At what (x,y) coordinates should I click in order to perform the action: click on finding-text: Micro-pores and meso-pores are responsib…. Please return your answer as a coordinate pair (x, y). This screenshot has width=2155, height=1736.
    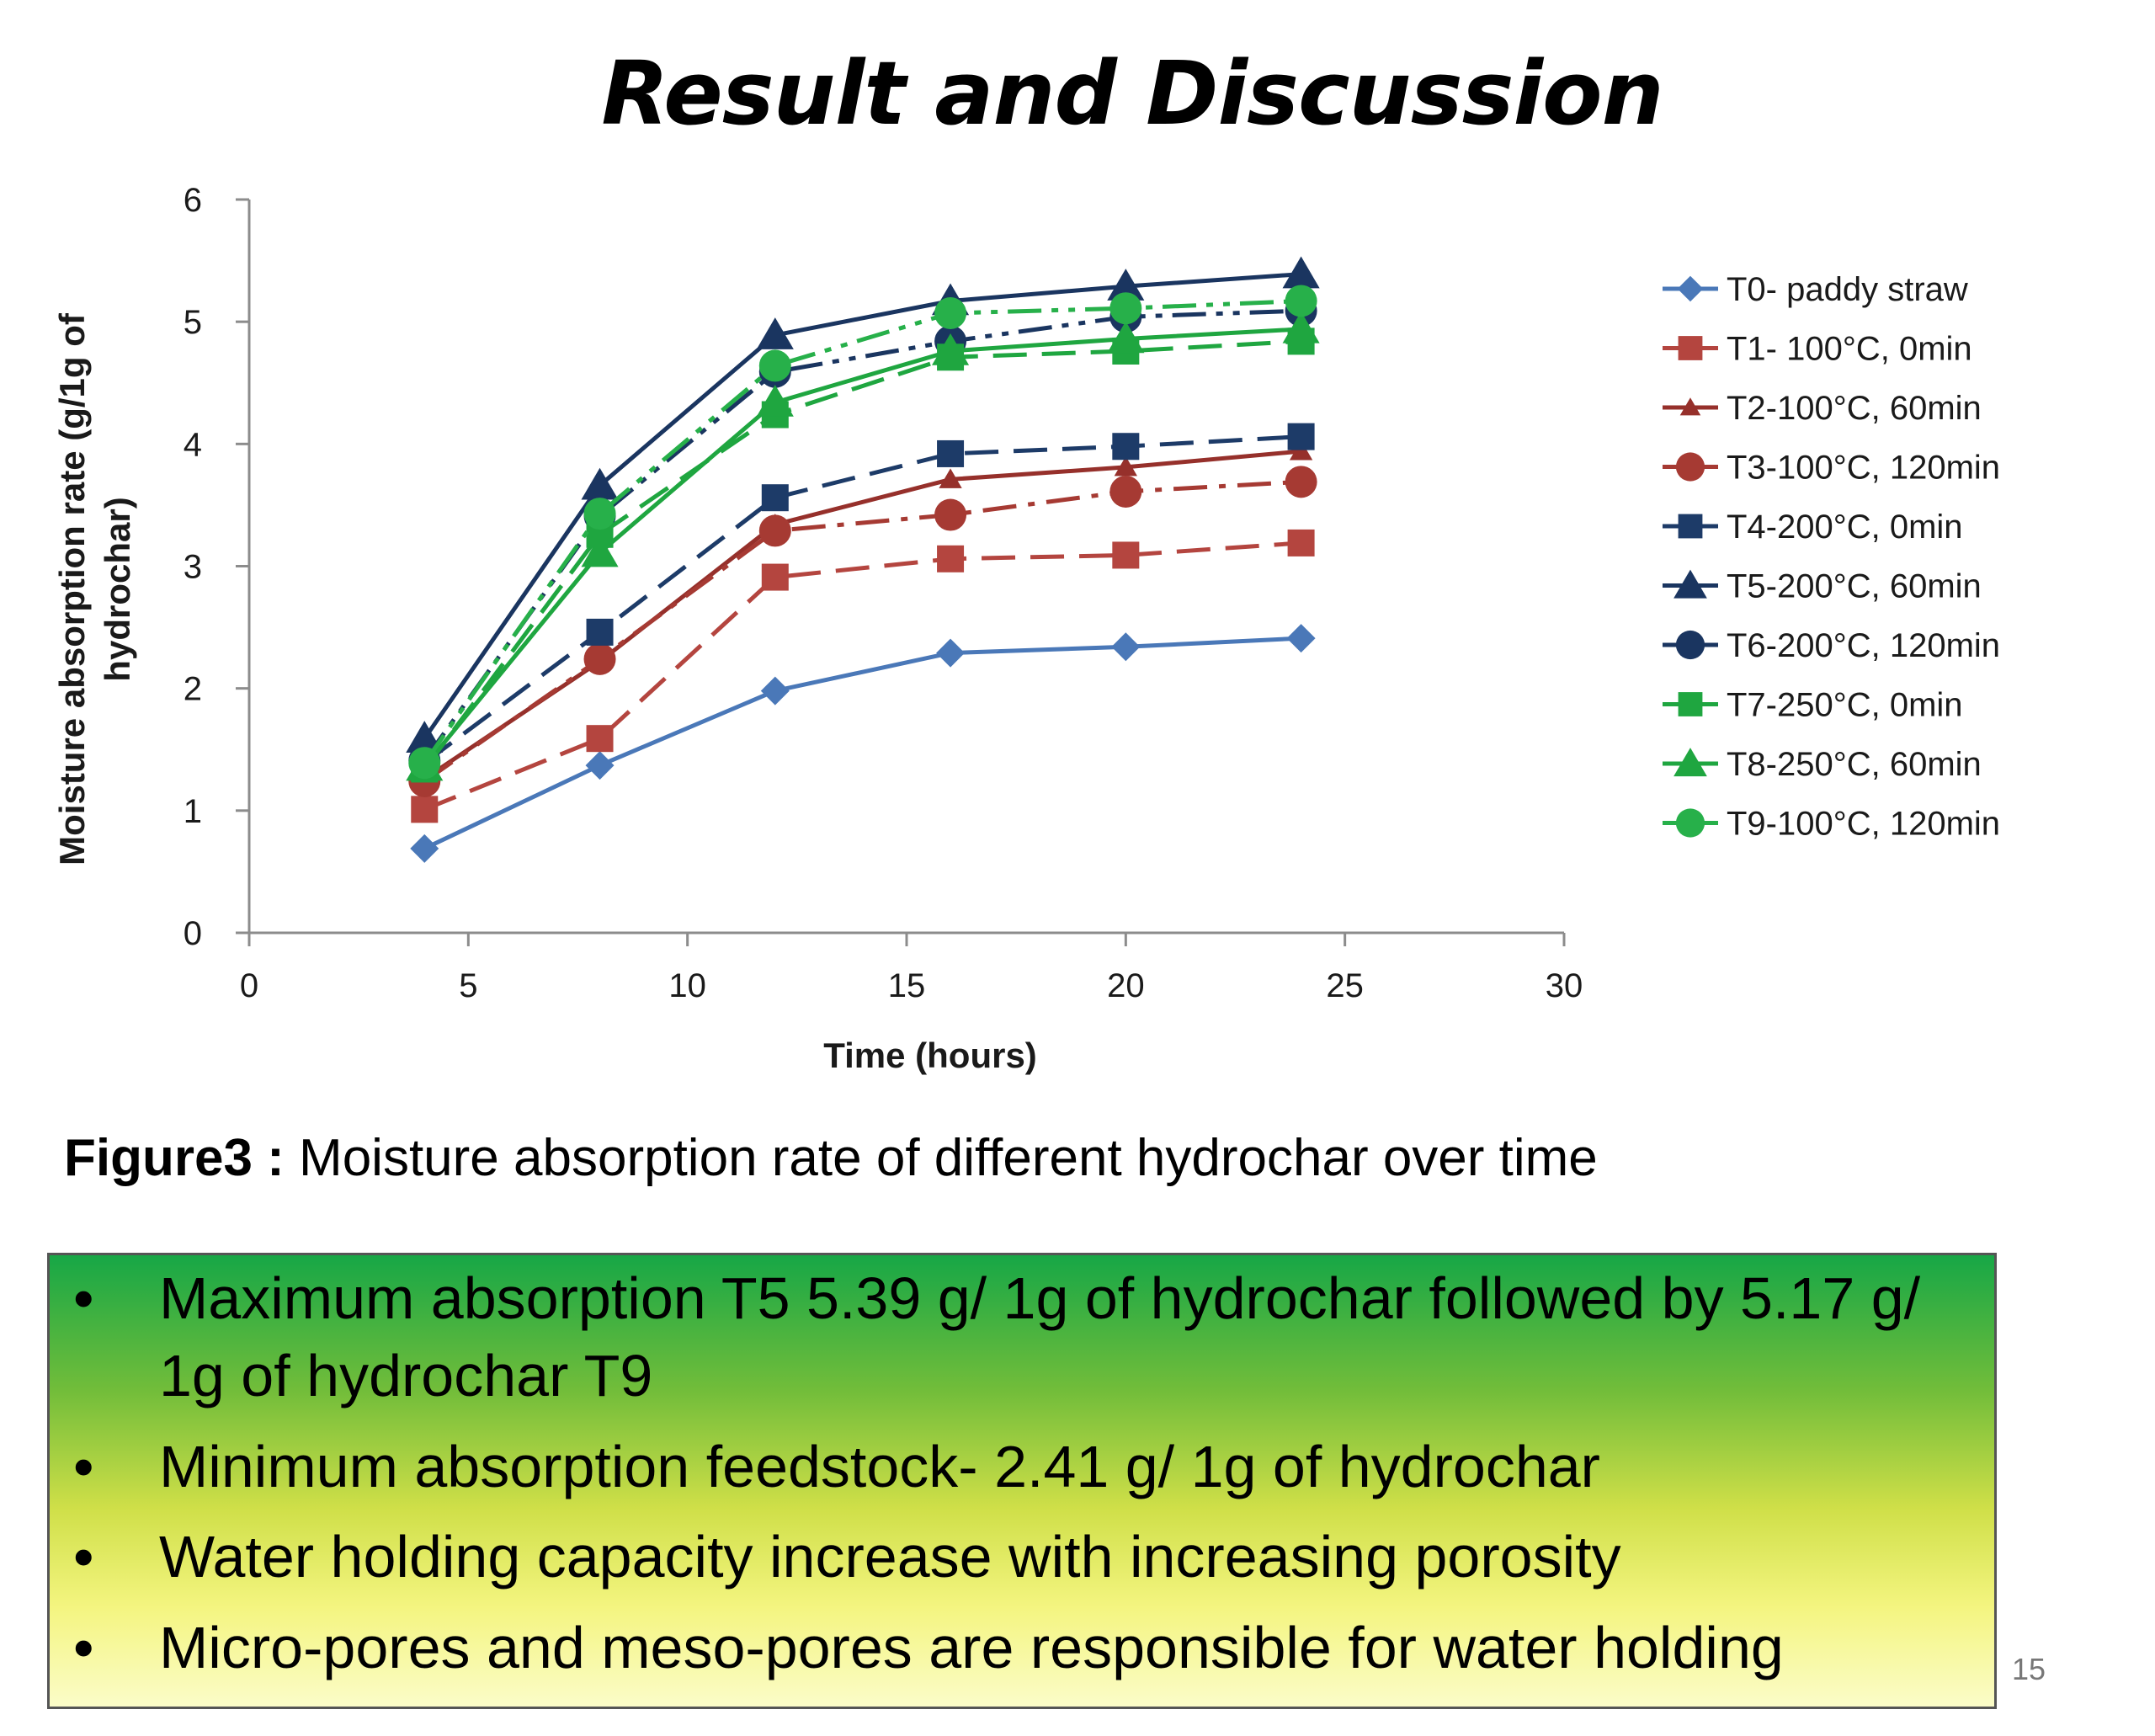
    Looking at the image, I should click on (971, 1647).